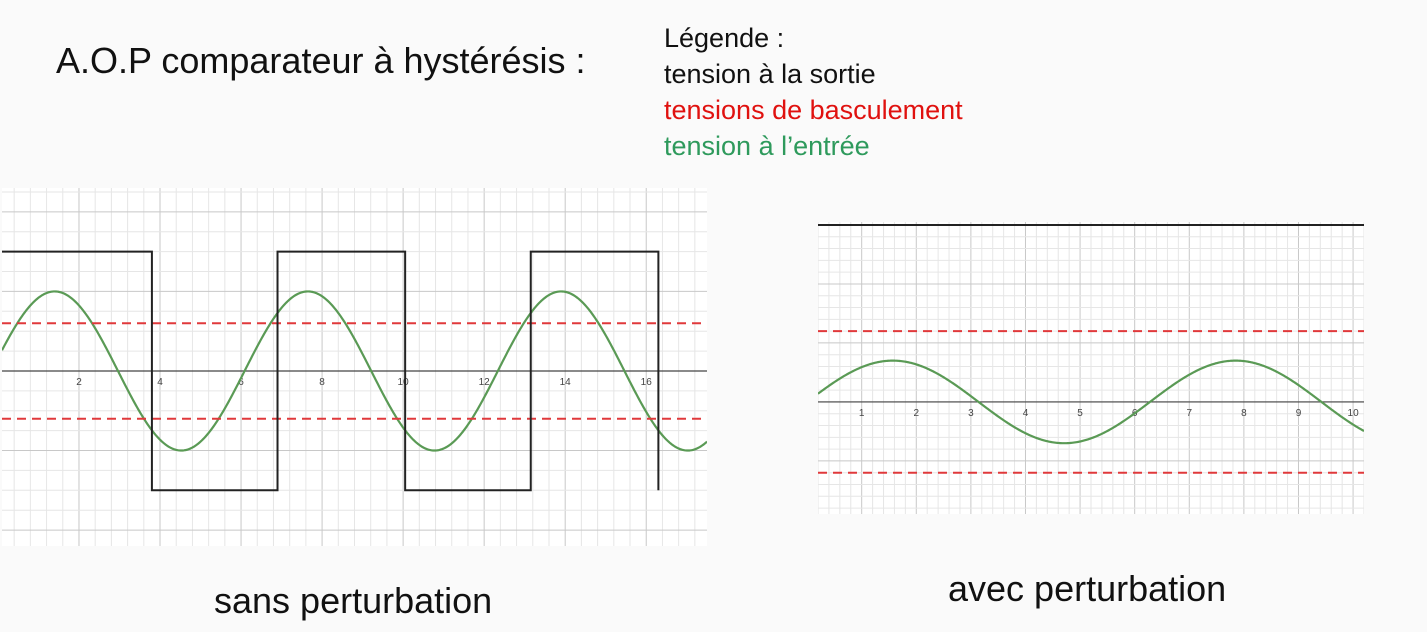 The height and width of the screenshot is (632, 1427). What do you see at coordinates (353, 600) in the screenshot?
I see `caption-without-perturbation: sans perturbation` at bounding box center [353, 600].